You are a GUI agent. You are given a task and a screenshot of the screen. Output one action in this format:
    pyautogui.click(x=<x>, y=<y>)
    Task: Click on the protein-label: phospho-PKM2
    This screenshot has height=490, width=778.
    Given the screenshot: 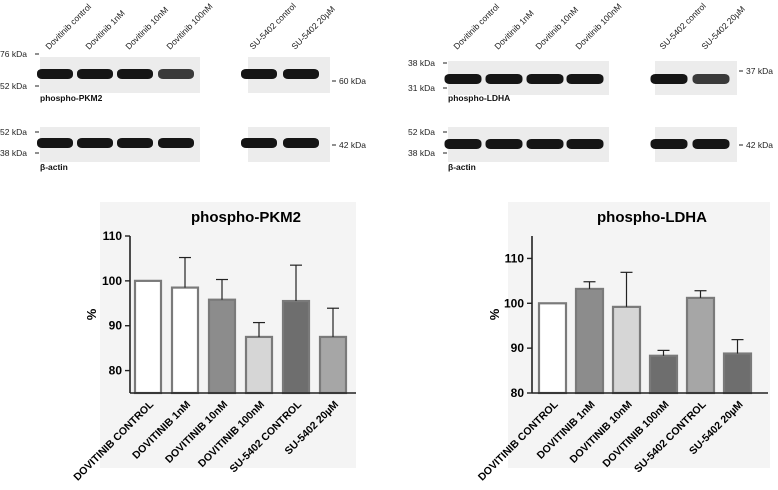 What is the action you would take?
    pyautogui.click(x=71, y=98)
    